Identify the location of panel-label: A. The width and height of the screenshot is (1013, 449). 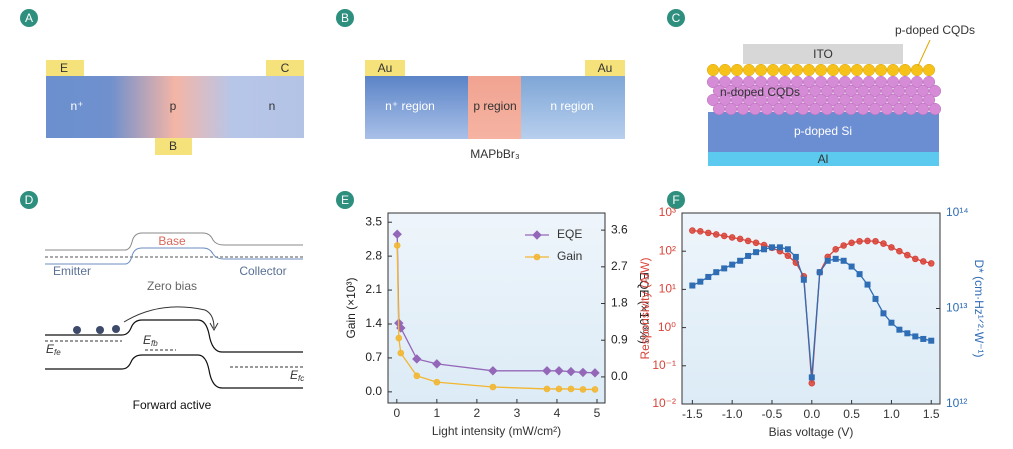
(29, 18).